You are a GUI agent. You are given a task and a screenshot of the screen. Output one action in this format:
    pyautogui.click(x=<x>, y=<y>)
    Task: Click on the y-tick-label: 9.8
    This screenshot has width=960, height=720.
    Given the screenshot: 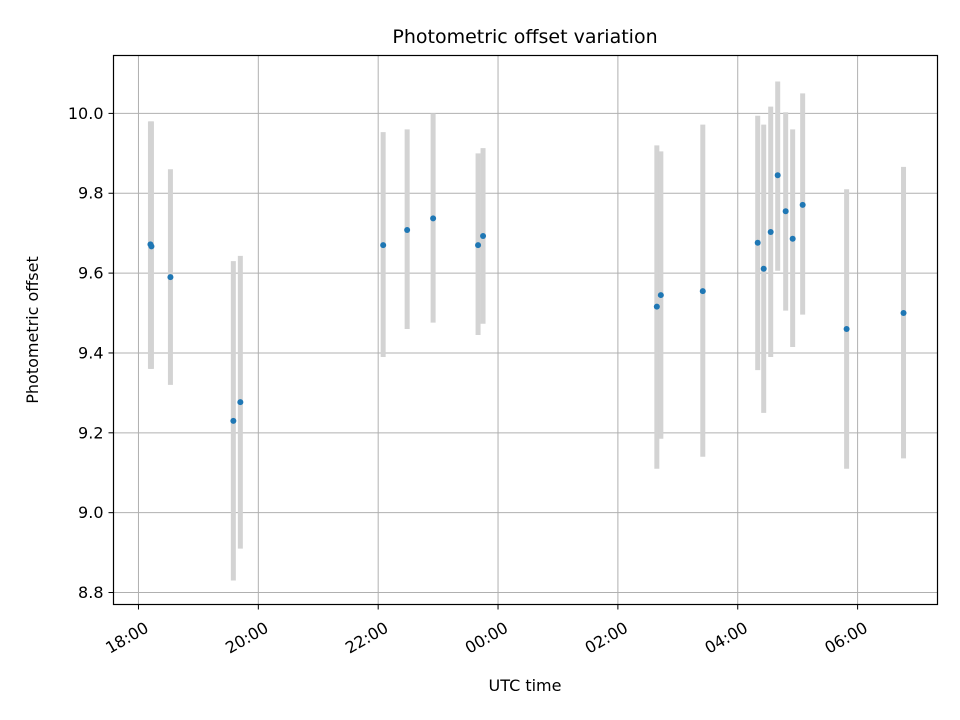 What is the action you would take?
    pyautogui.click(x=90, y=193)
    